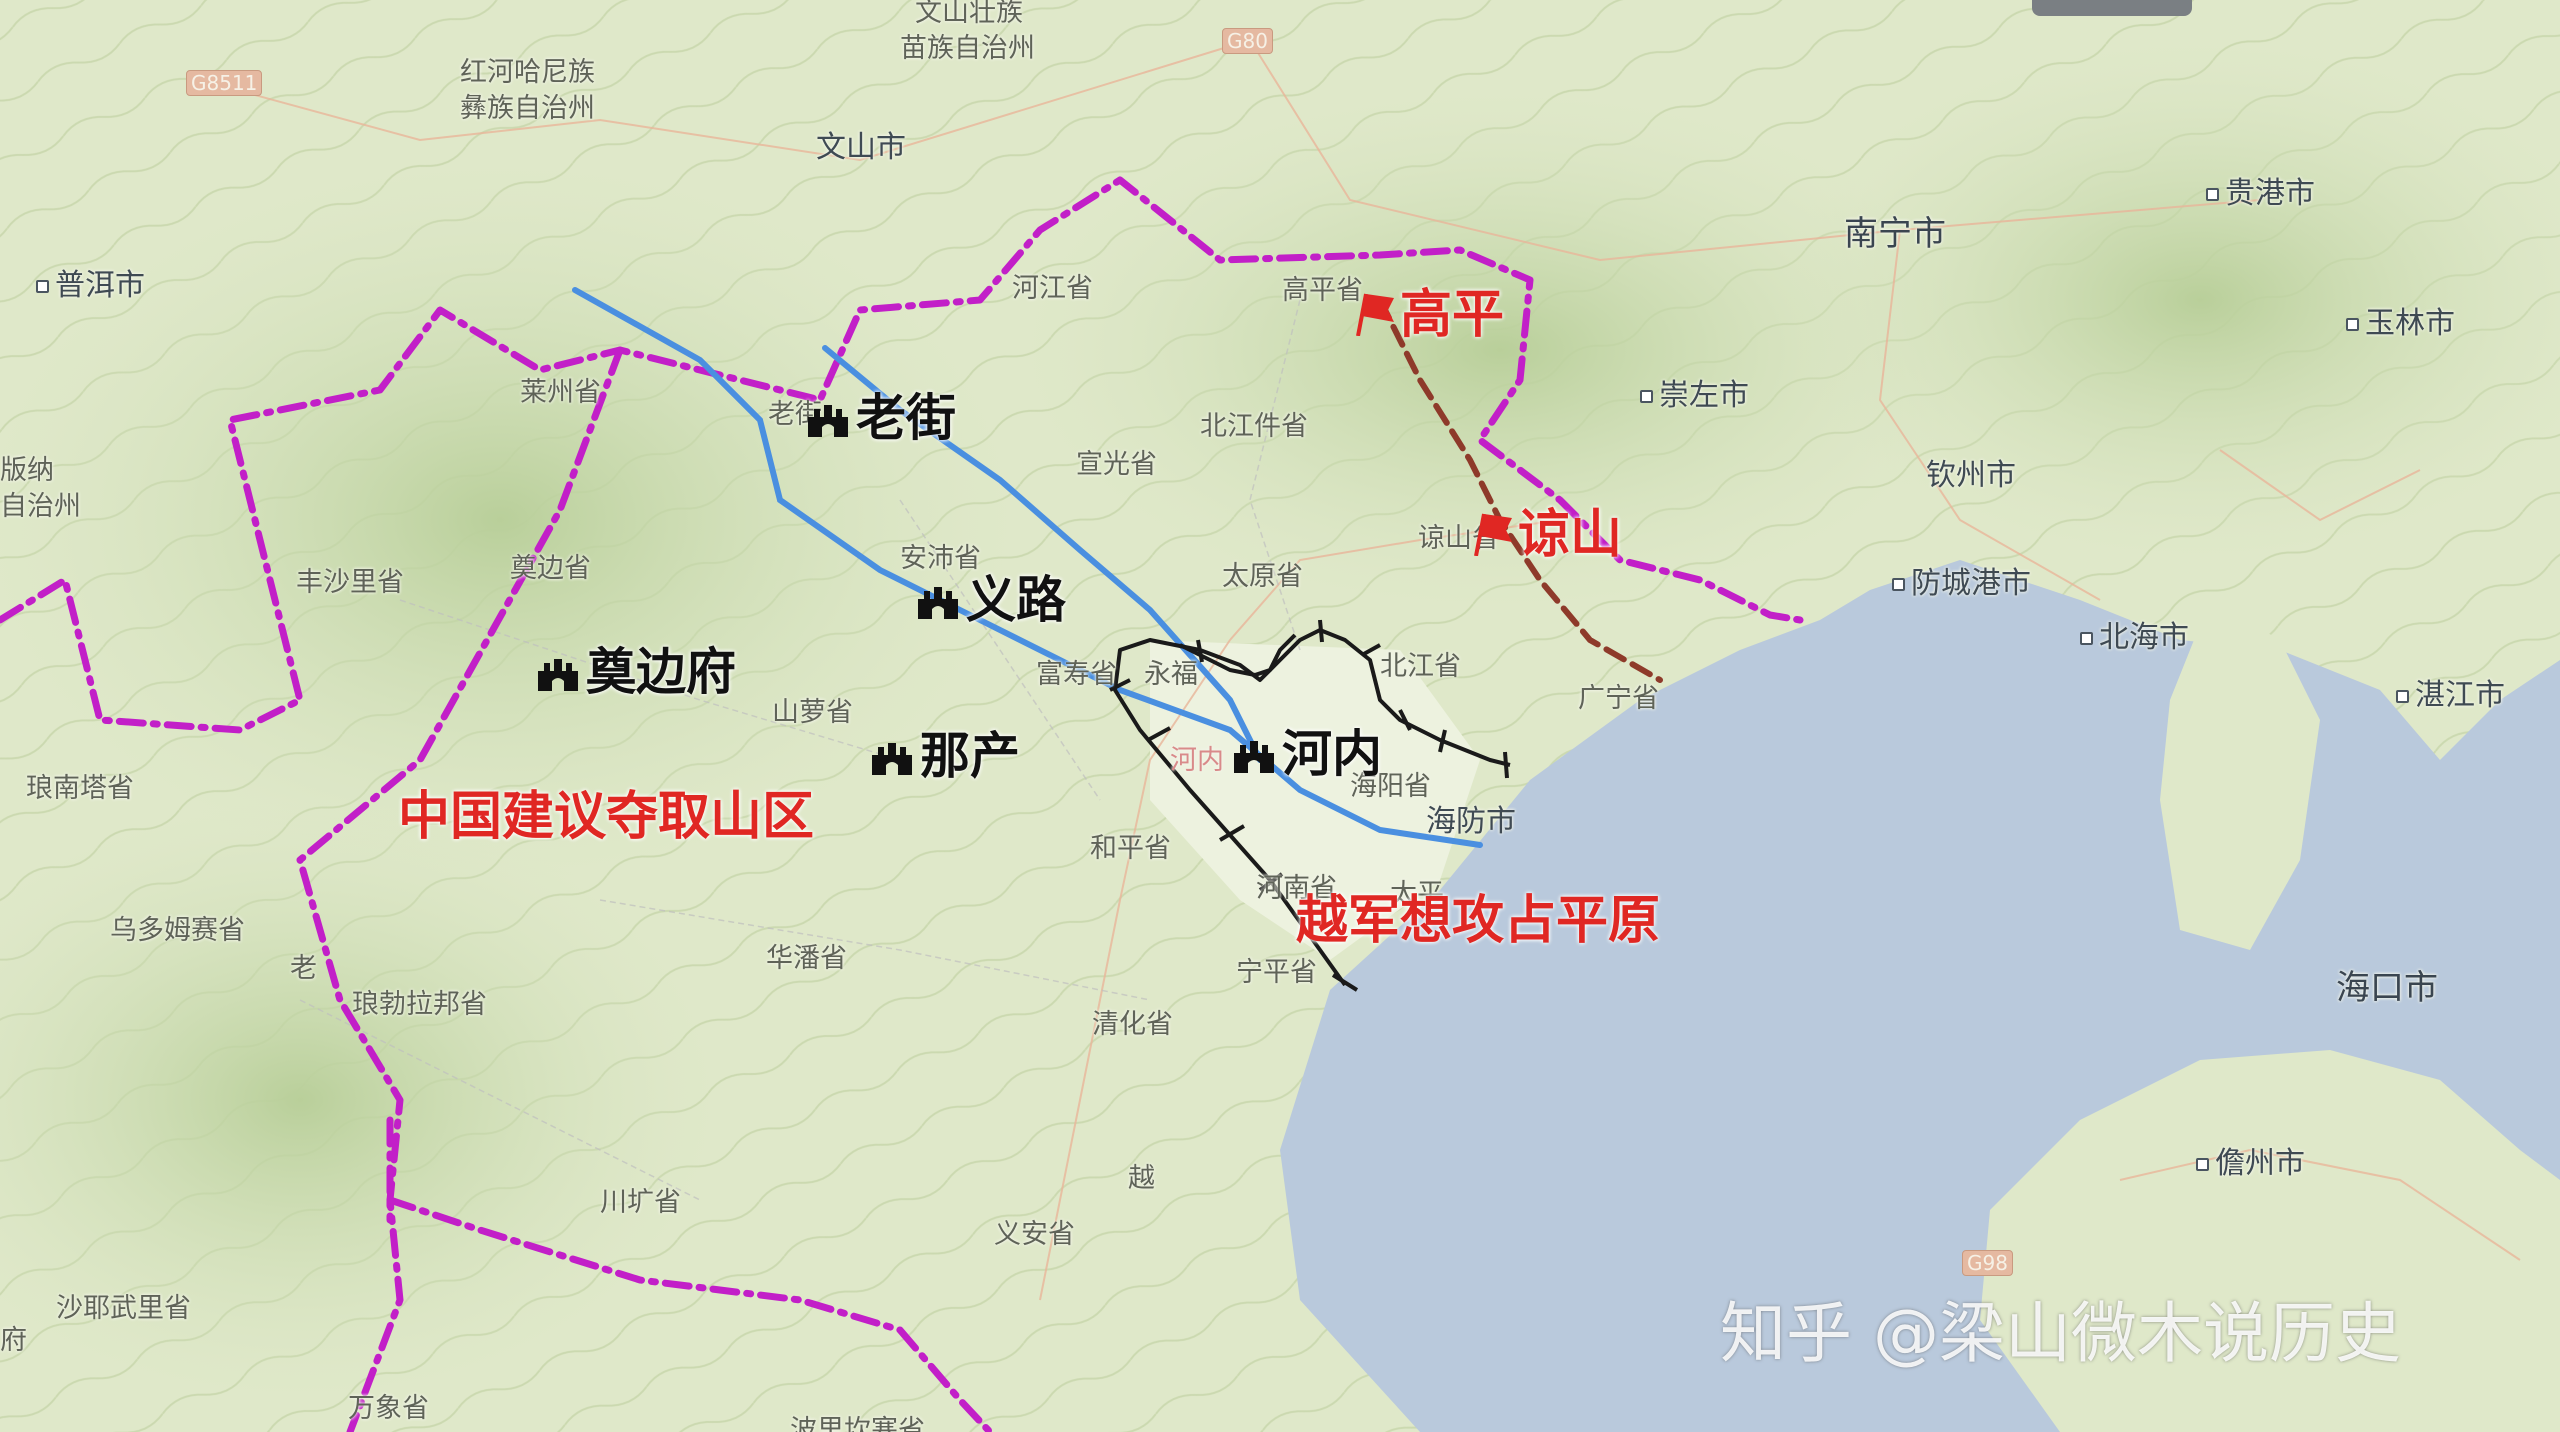 This screenshot has width=2560, height=1432. I want to click on hainan-island, so click(2270, 1241).